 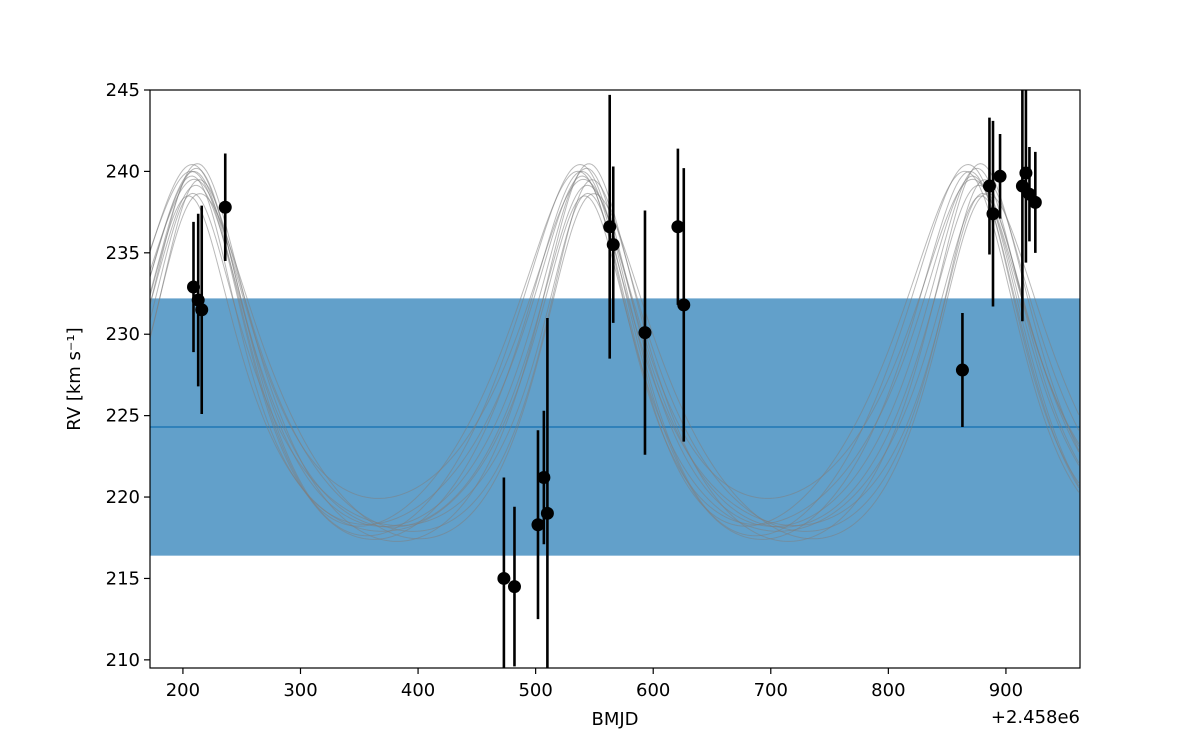 I want to click on y-tick-label: 245, so click(x=123, y=90).